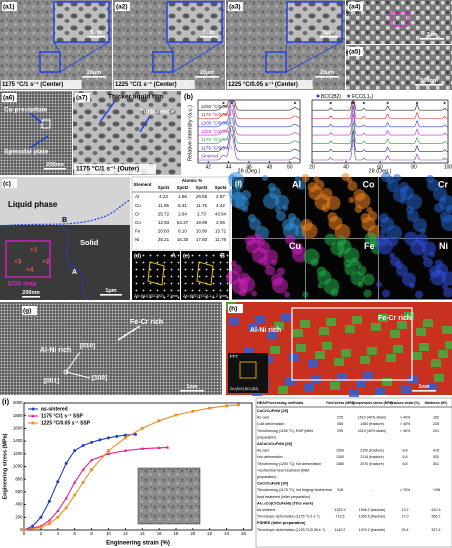 This screenshot has height=548, width=452. I want to click on legend-label: 1225 °C/0.05 s⁻¹ SSP, so click(66, 423).